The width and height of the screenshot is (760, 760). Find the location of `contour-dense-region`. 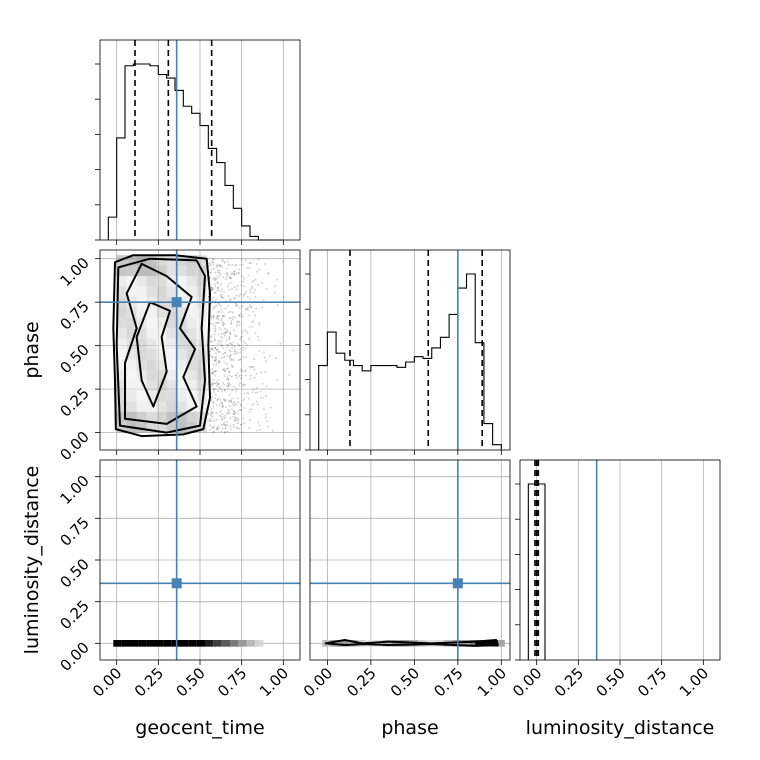

contour-dense-region is located at coordinates (486, 643).